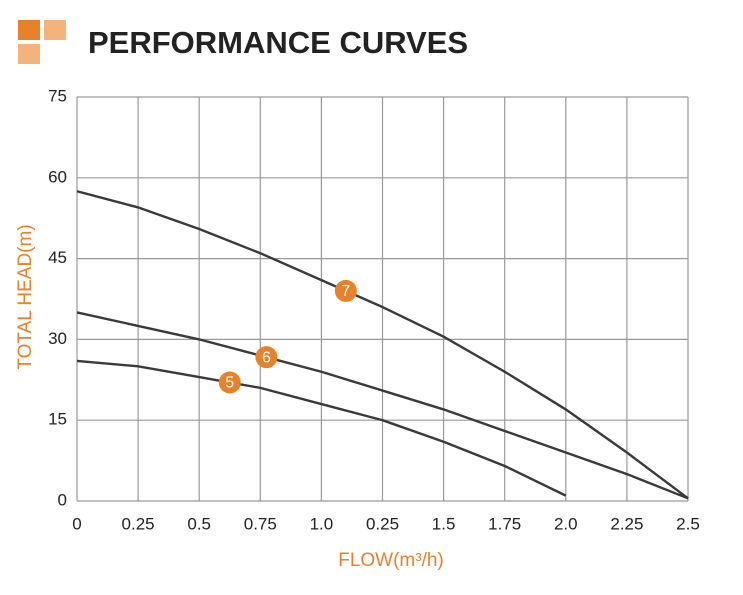  I want to click on x-tick-label: 2.5, so click(688, 523).